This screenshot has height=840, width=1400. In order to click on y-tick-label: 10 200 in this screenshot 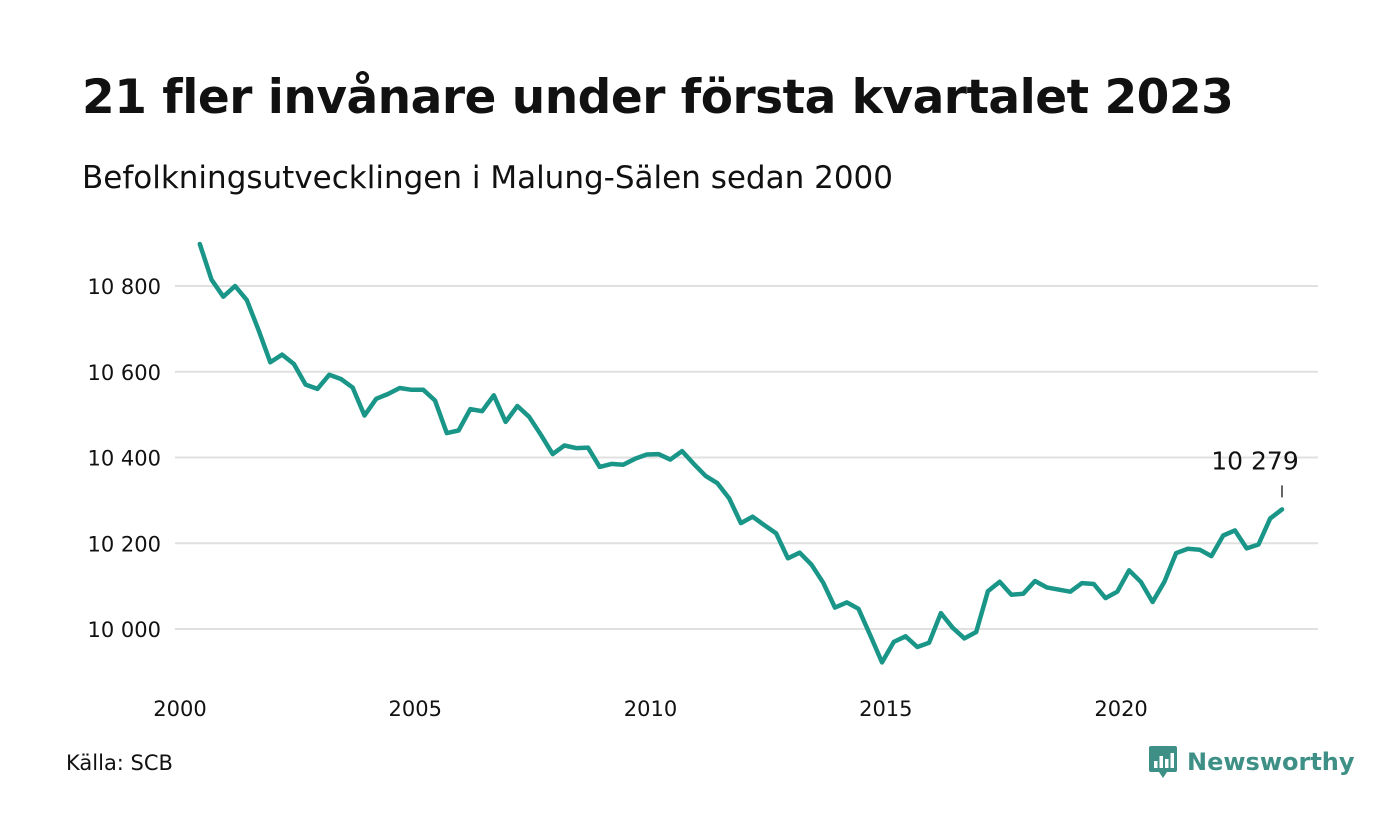, I will do `click(124, 544)`.